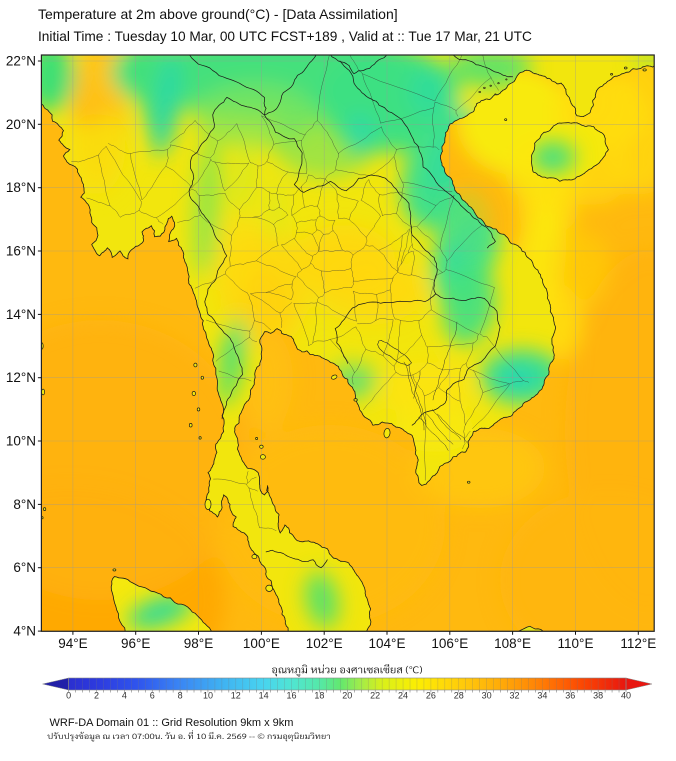 The height and width of the screenshot is (761, 676). What do you see at coordinates (626, 696) in the screenshot?
I see `svg-text: 40` at bounding box center [626, 696].